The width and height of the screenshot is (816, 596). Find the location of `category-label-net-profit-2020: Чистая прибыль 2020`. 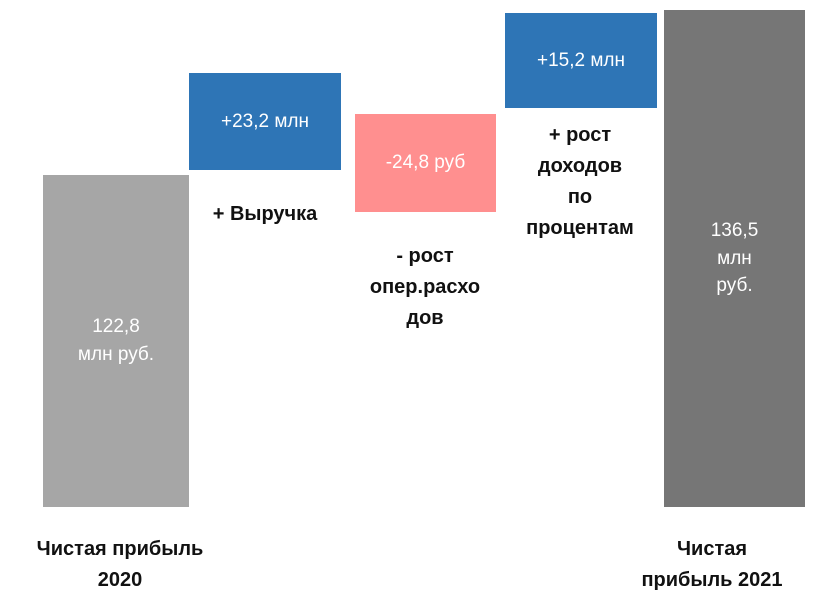

category-label-net-profit-2020: Чистая прибыль 2020 is located at coordinates (120, 564).